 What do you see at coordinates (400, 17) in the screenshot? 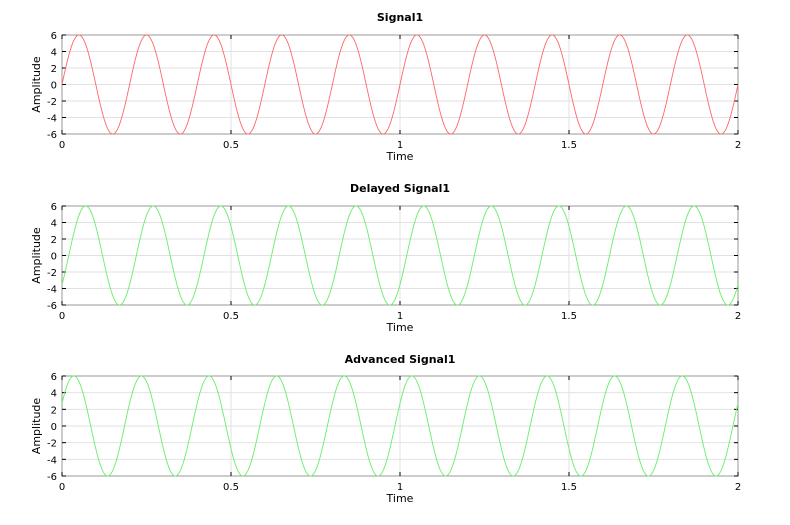
I see `chart-title: Signal1` at bounding box center [400, 17].